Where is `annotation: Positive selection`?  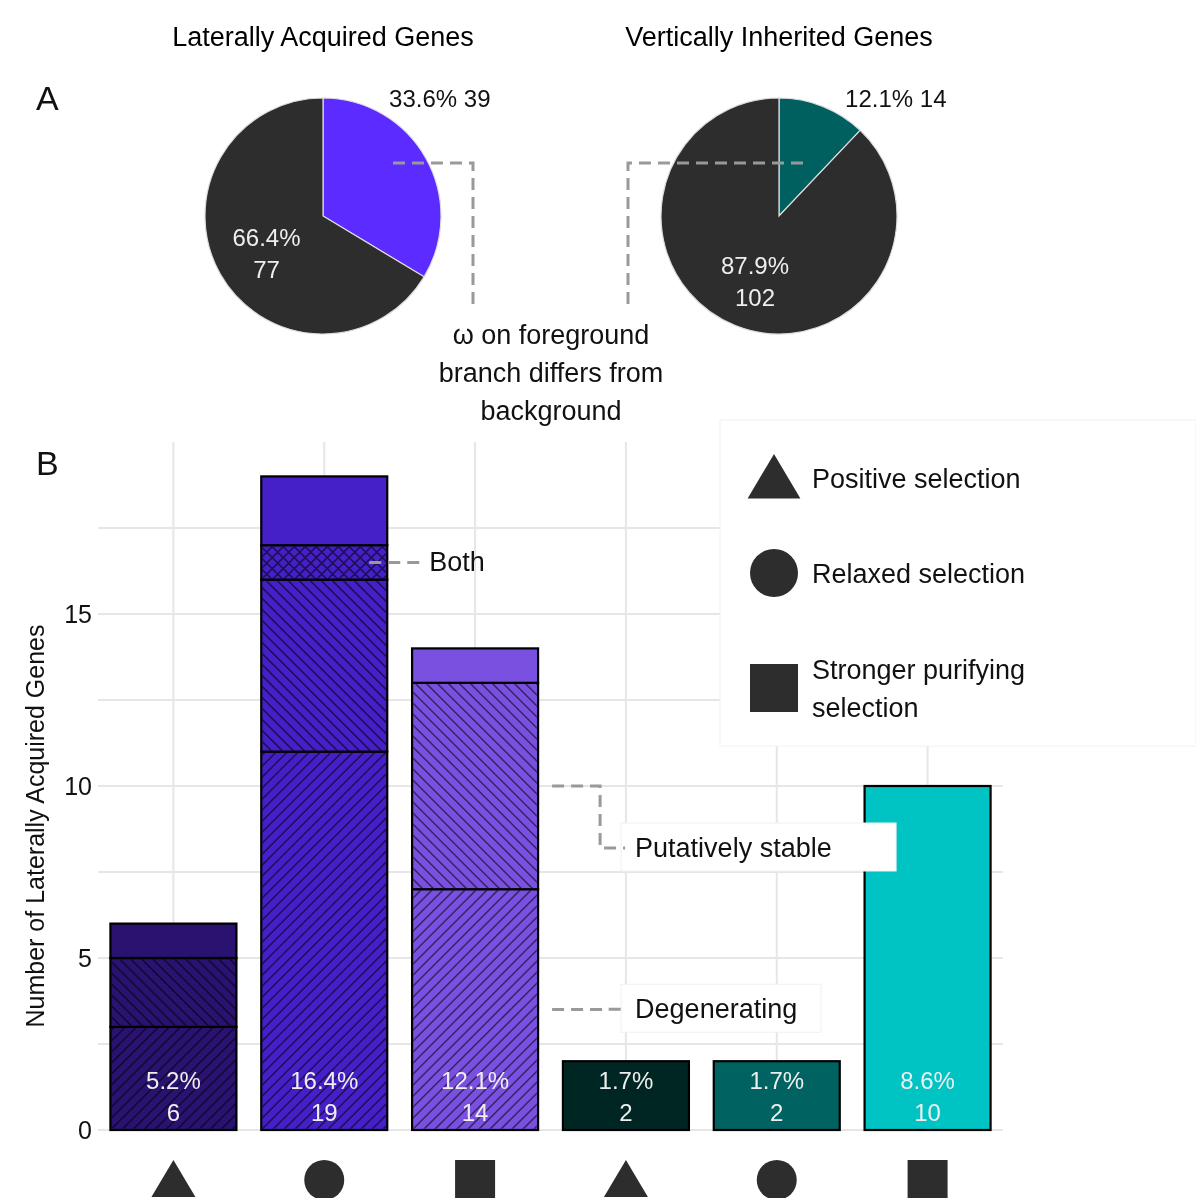 annotation: Positive selection is located at coordinates (916, 479).